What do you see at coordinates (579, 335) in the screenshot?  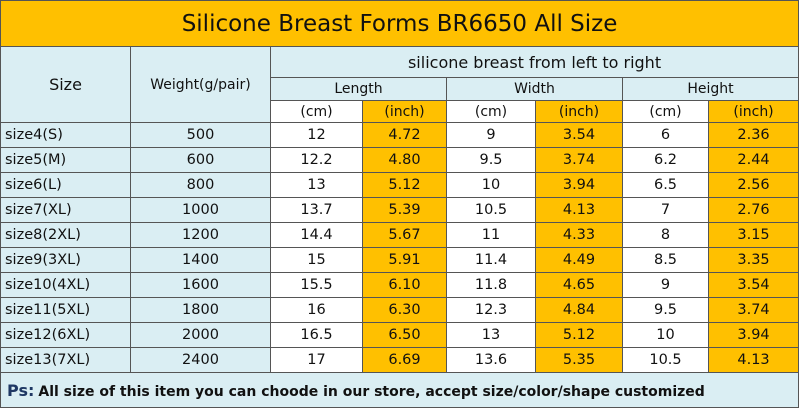 I see `width-inch-cell: 5.12` at bounding box center [579, 335].